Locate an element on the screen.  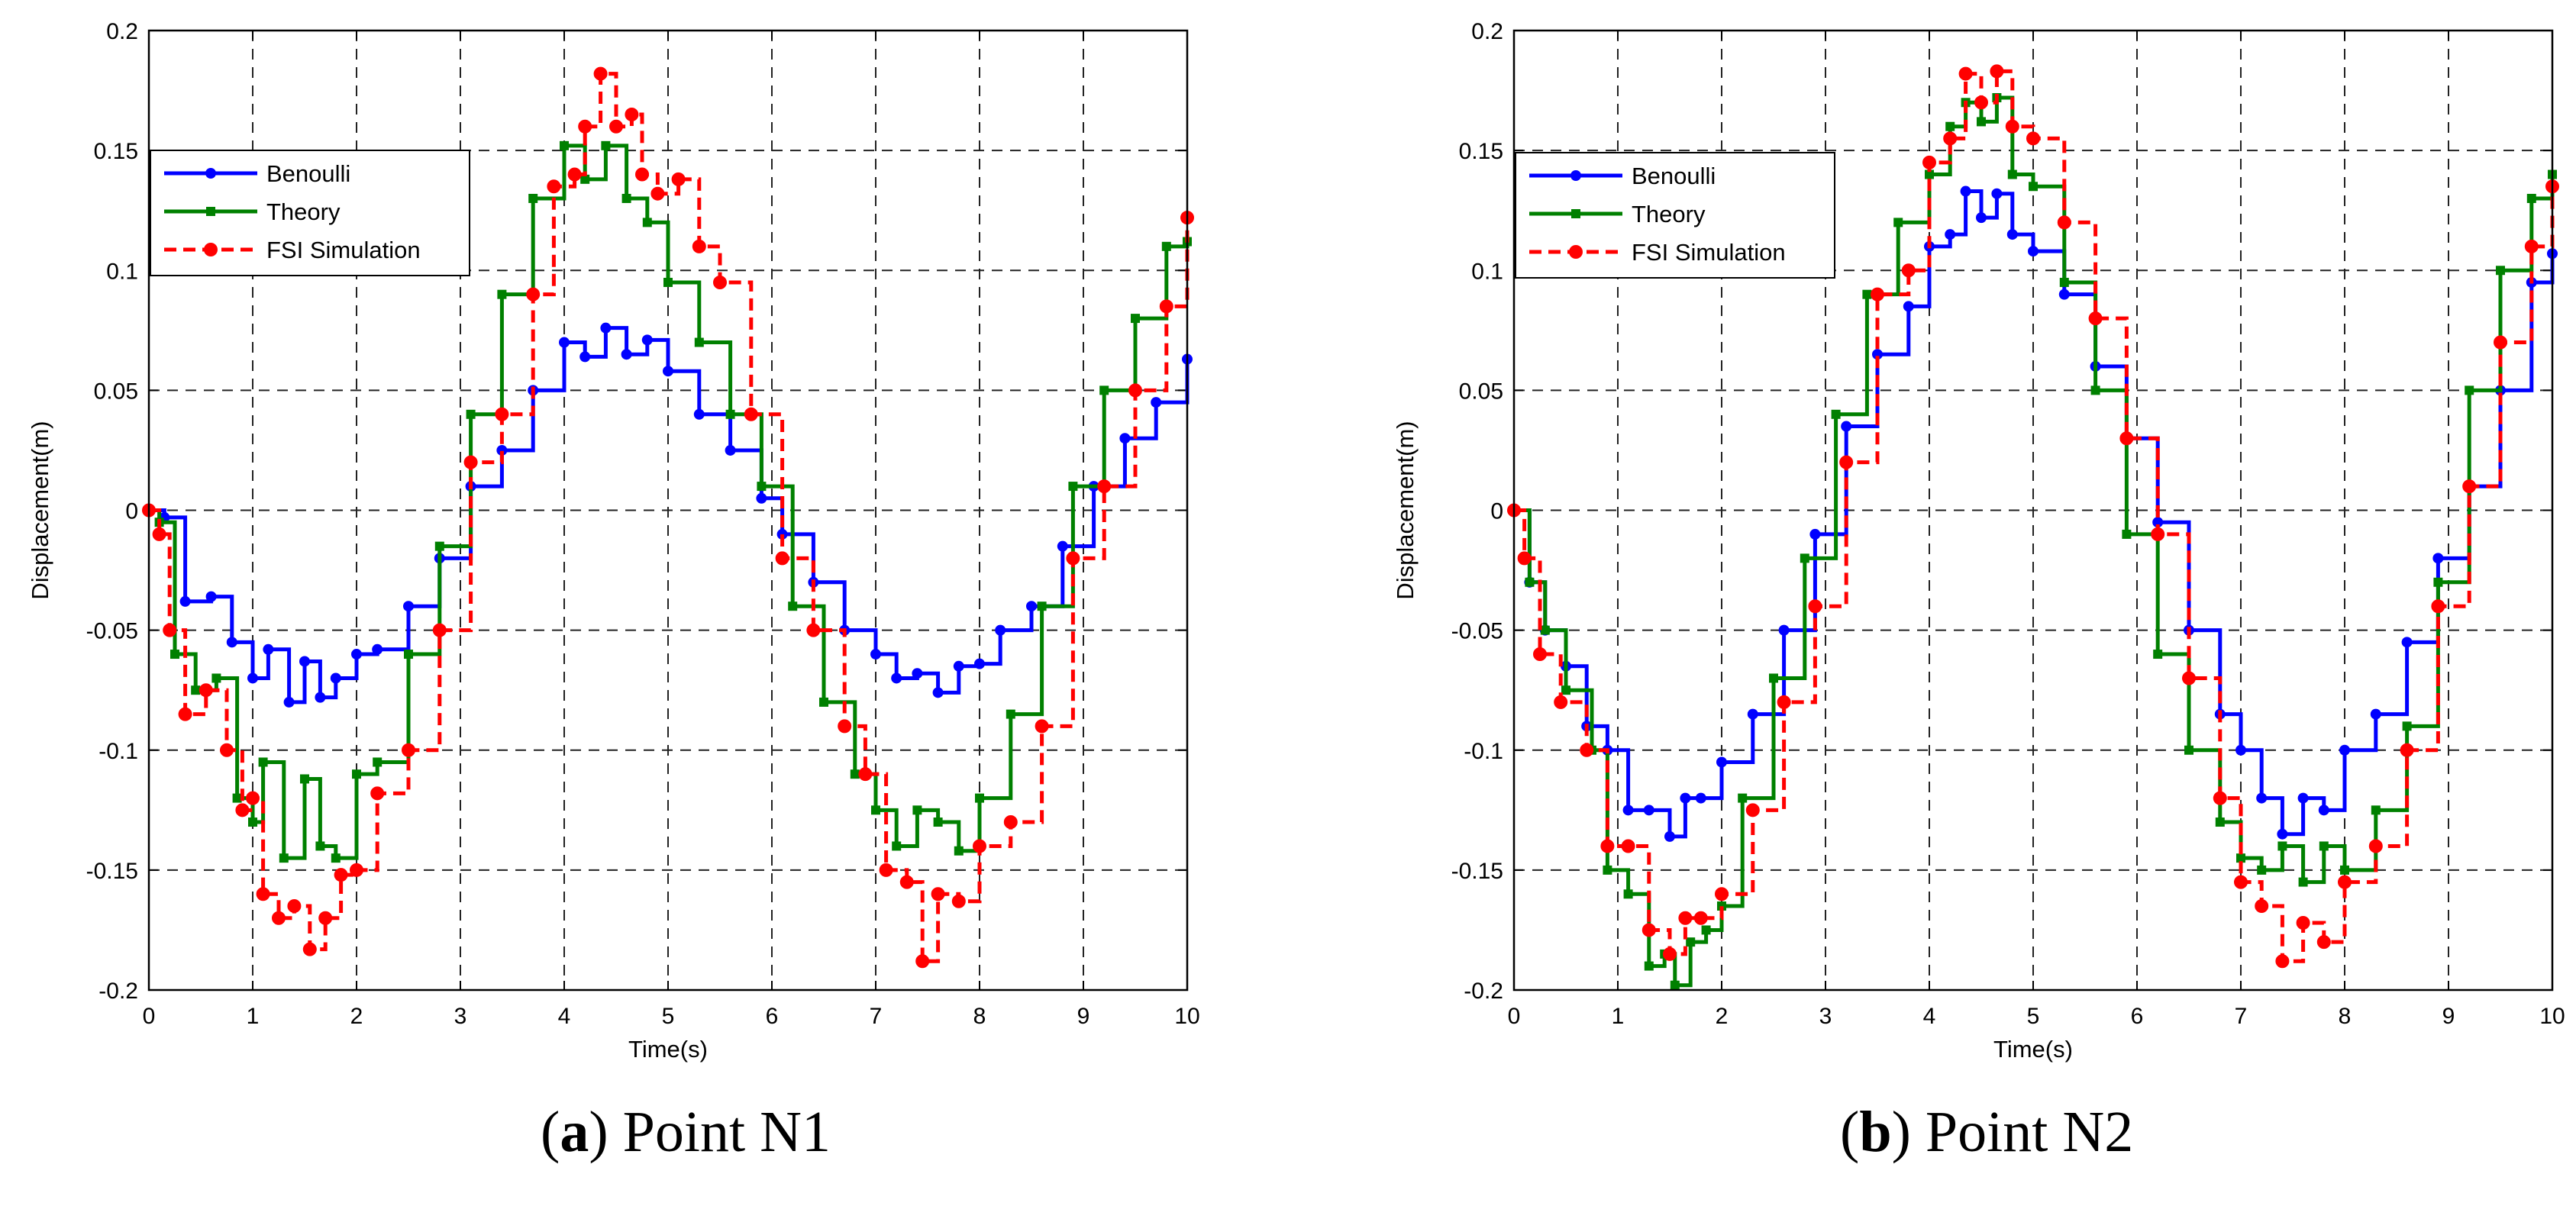
caption-b-text: Point N2 is located at coordinates (2022, 1132).